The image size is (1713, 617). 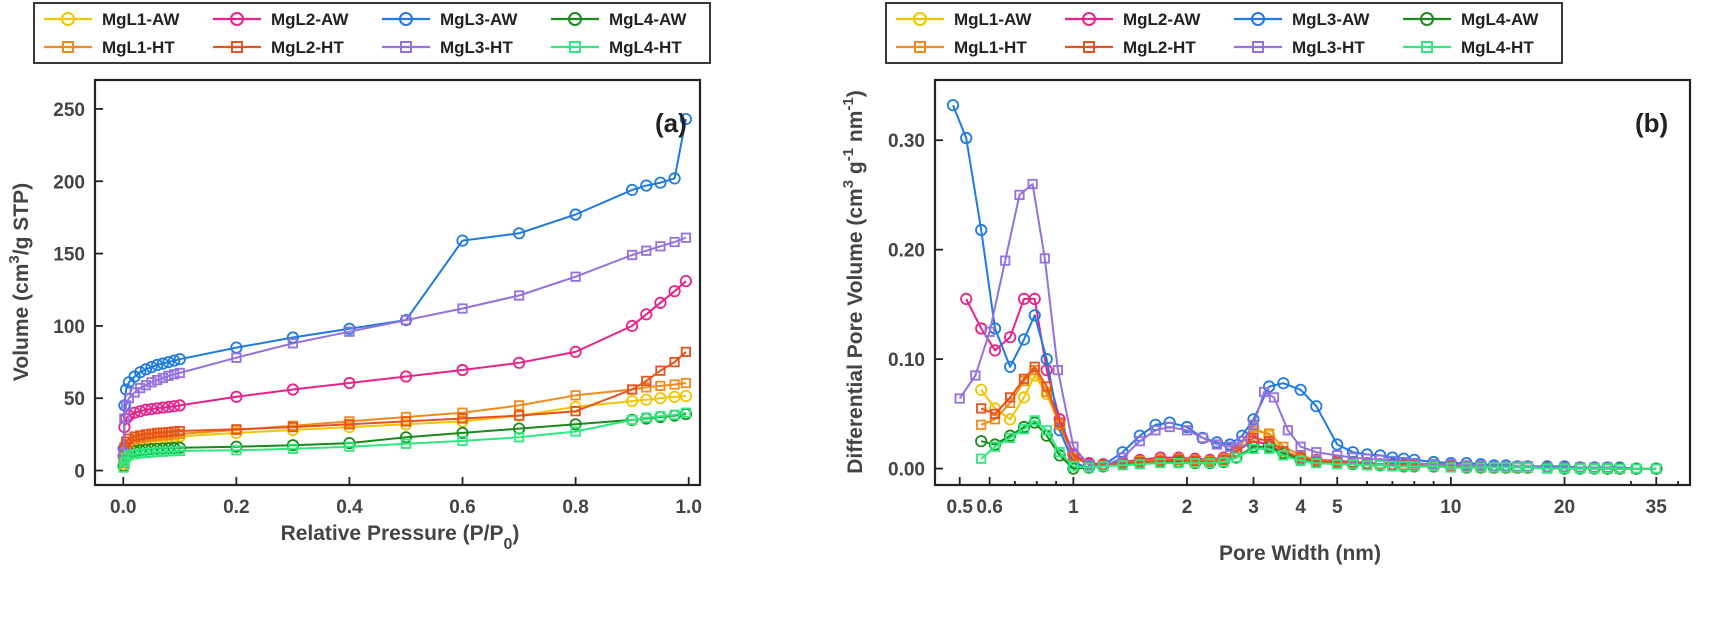 I want to click on a-x-tick-label-3: 0.6, so click(x=462, y=507).